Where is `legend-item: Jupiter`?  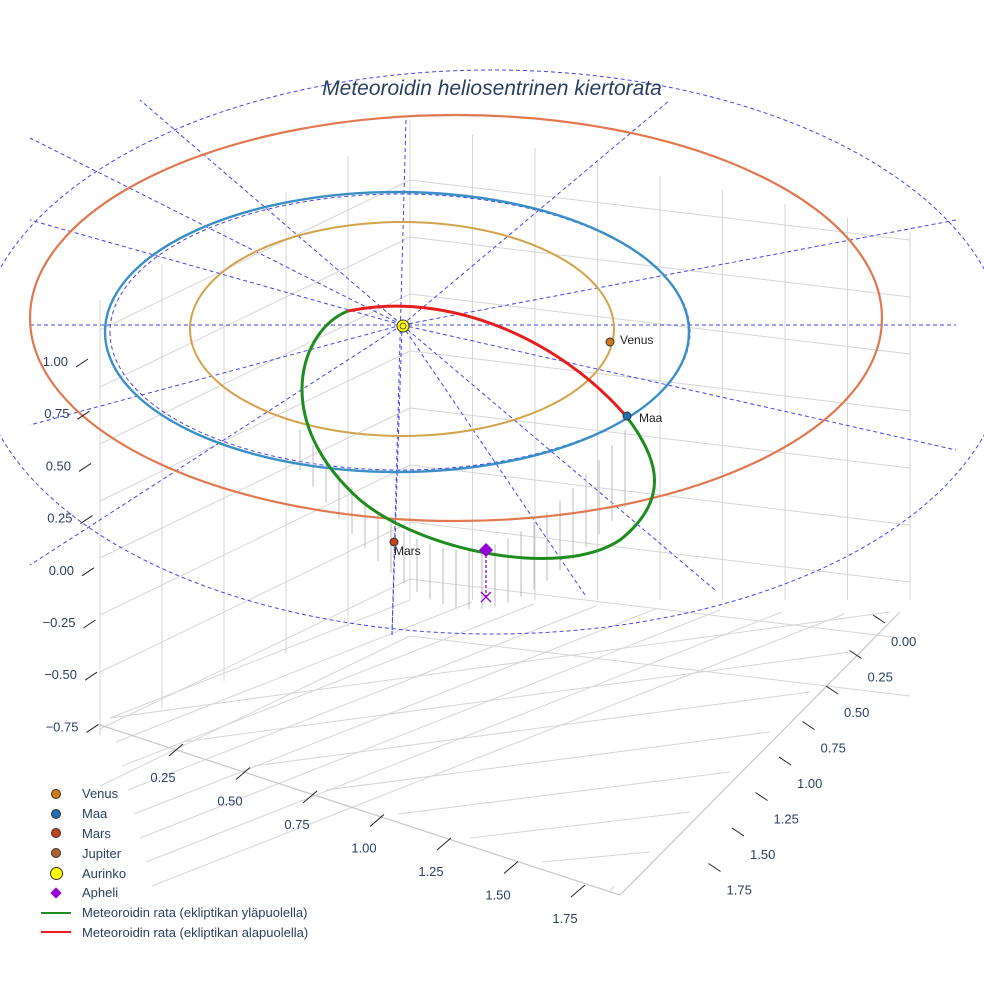 legend-item: Jupiter is located at coordinates (172, 853).